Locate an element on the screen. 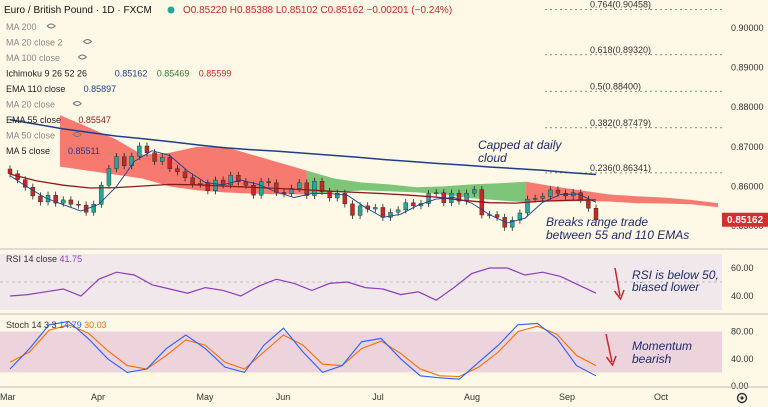  stoch-k-line is located at coordinates (303, 350).